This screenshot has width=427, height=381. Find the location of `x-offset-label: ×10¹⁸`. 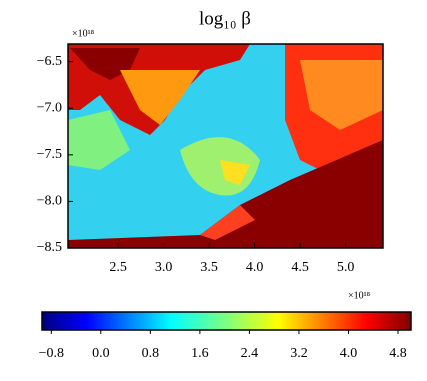

x-offset-label: ×10¹⁸ is located at coordinates (359, 295).